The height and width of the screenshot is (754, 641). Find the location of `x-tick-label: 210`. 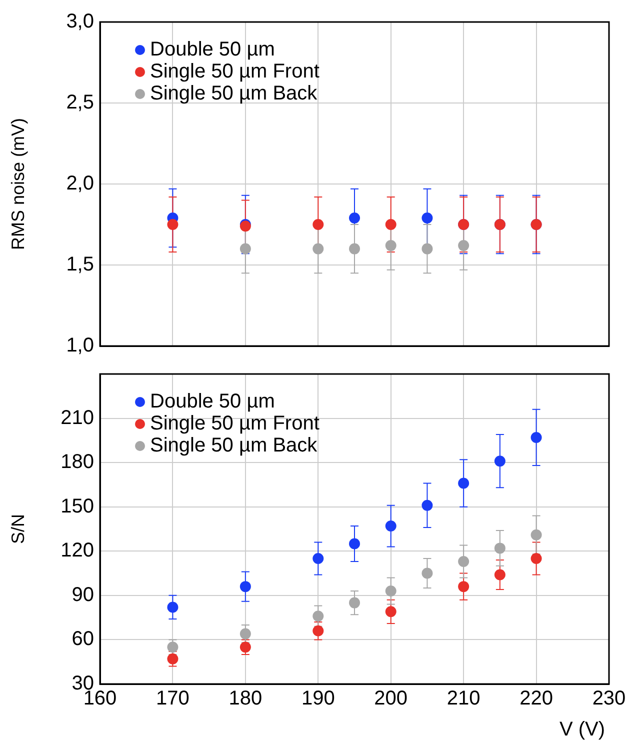

x-tick-label: 210 is located at coordinates (463, 699).